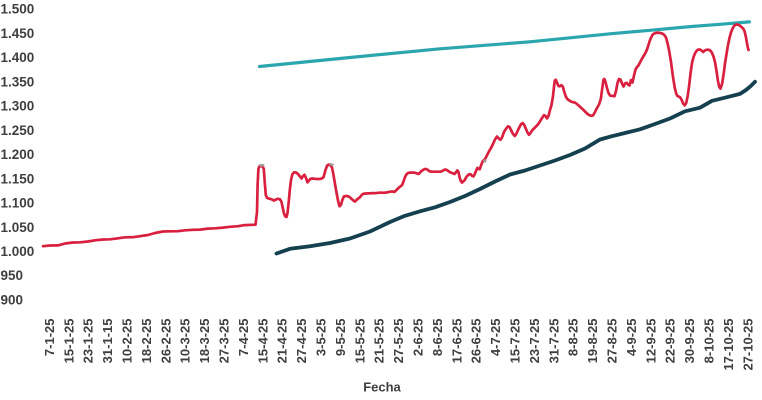 This screenshot has width=762, height=400. What do you see at coordinates (107, 341) in the screenshot?
I see `svg-text: 31-1-15` at bounding box center [107, 341].